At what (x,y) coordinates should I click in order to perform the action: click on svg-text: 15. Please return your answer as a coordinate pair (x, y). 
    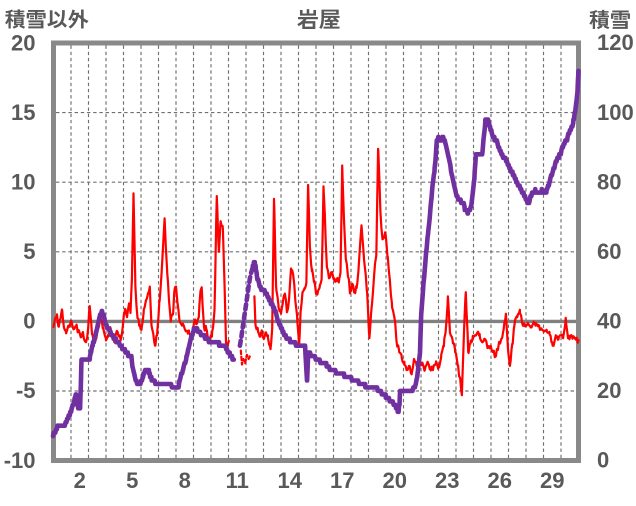
    Looking at the image, I should click on (23, 112).